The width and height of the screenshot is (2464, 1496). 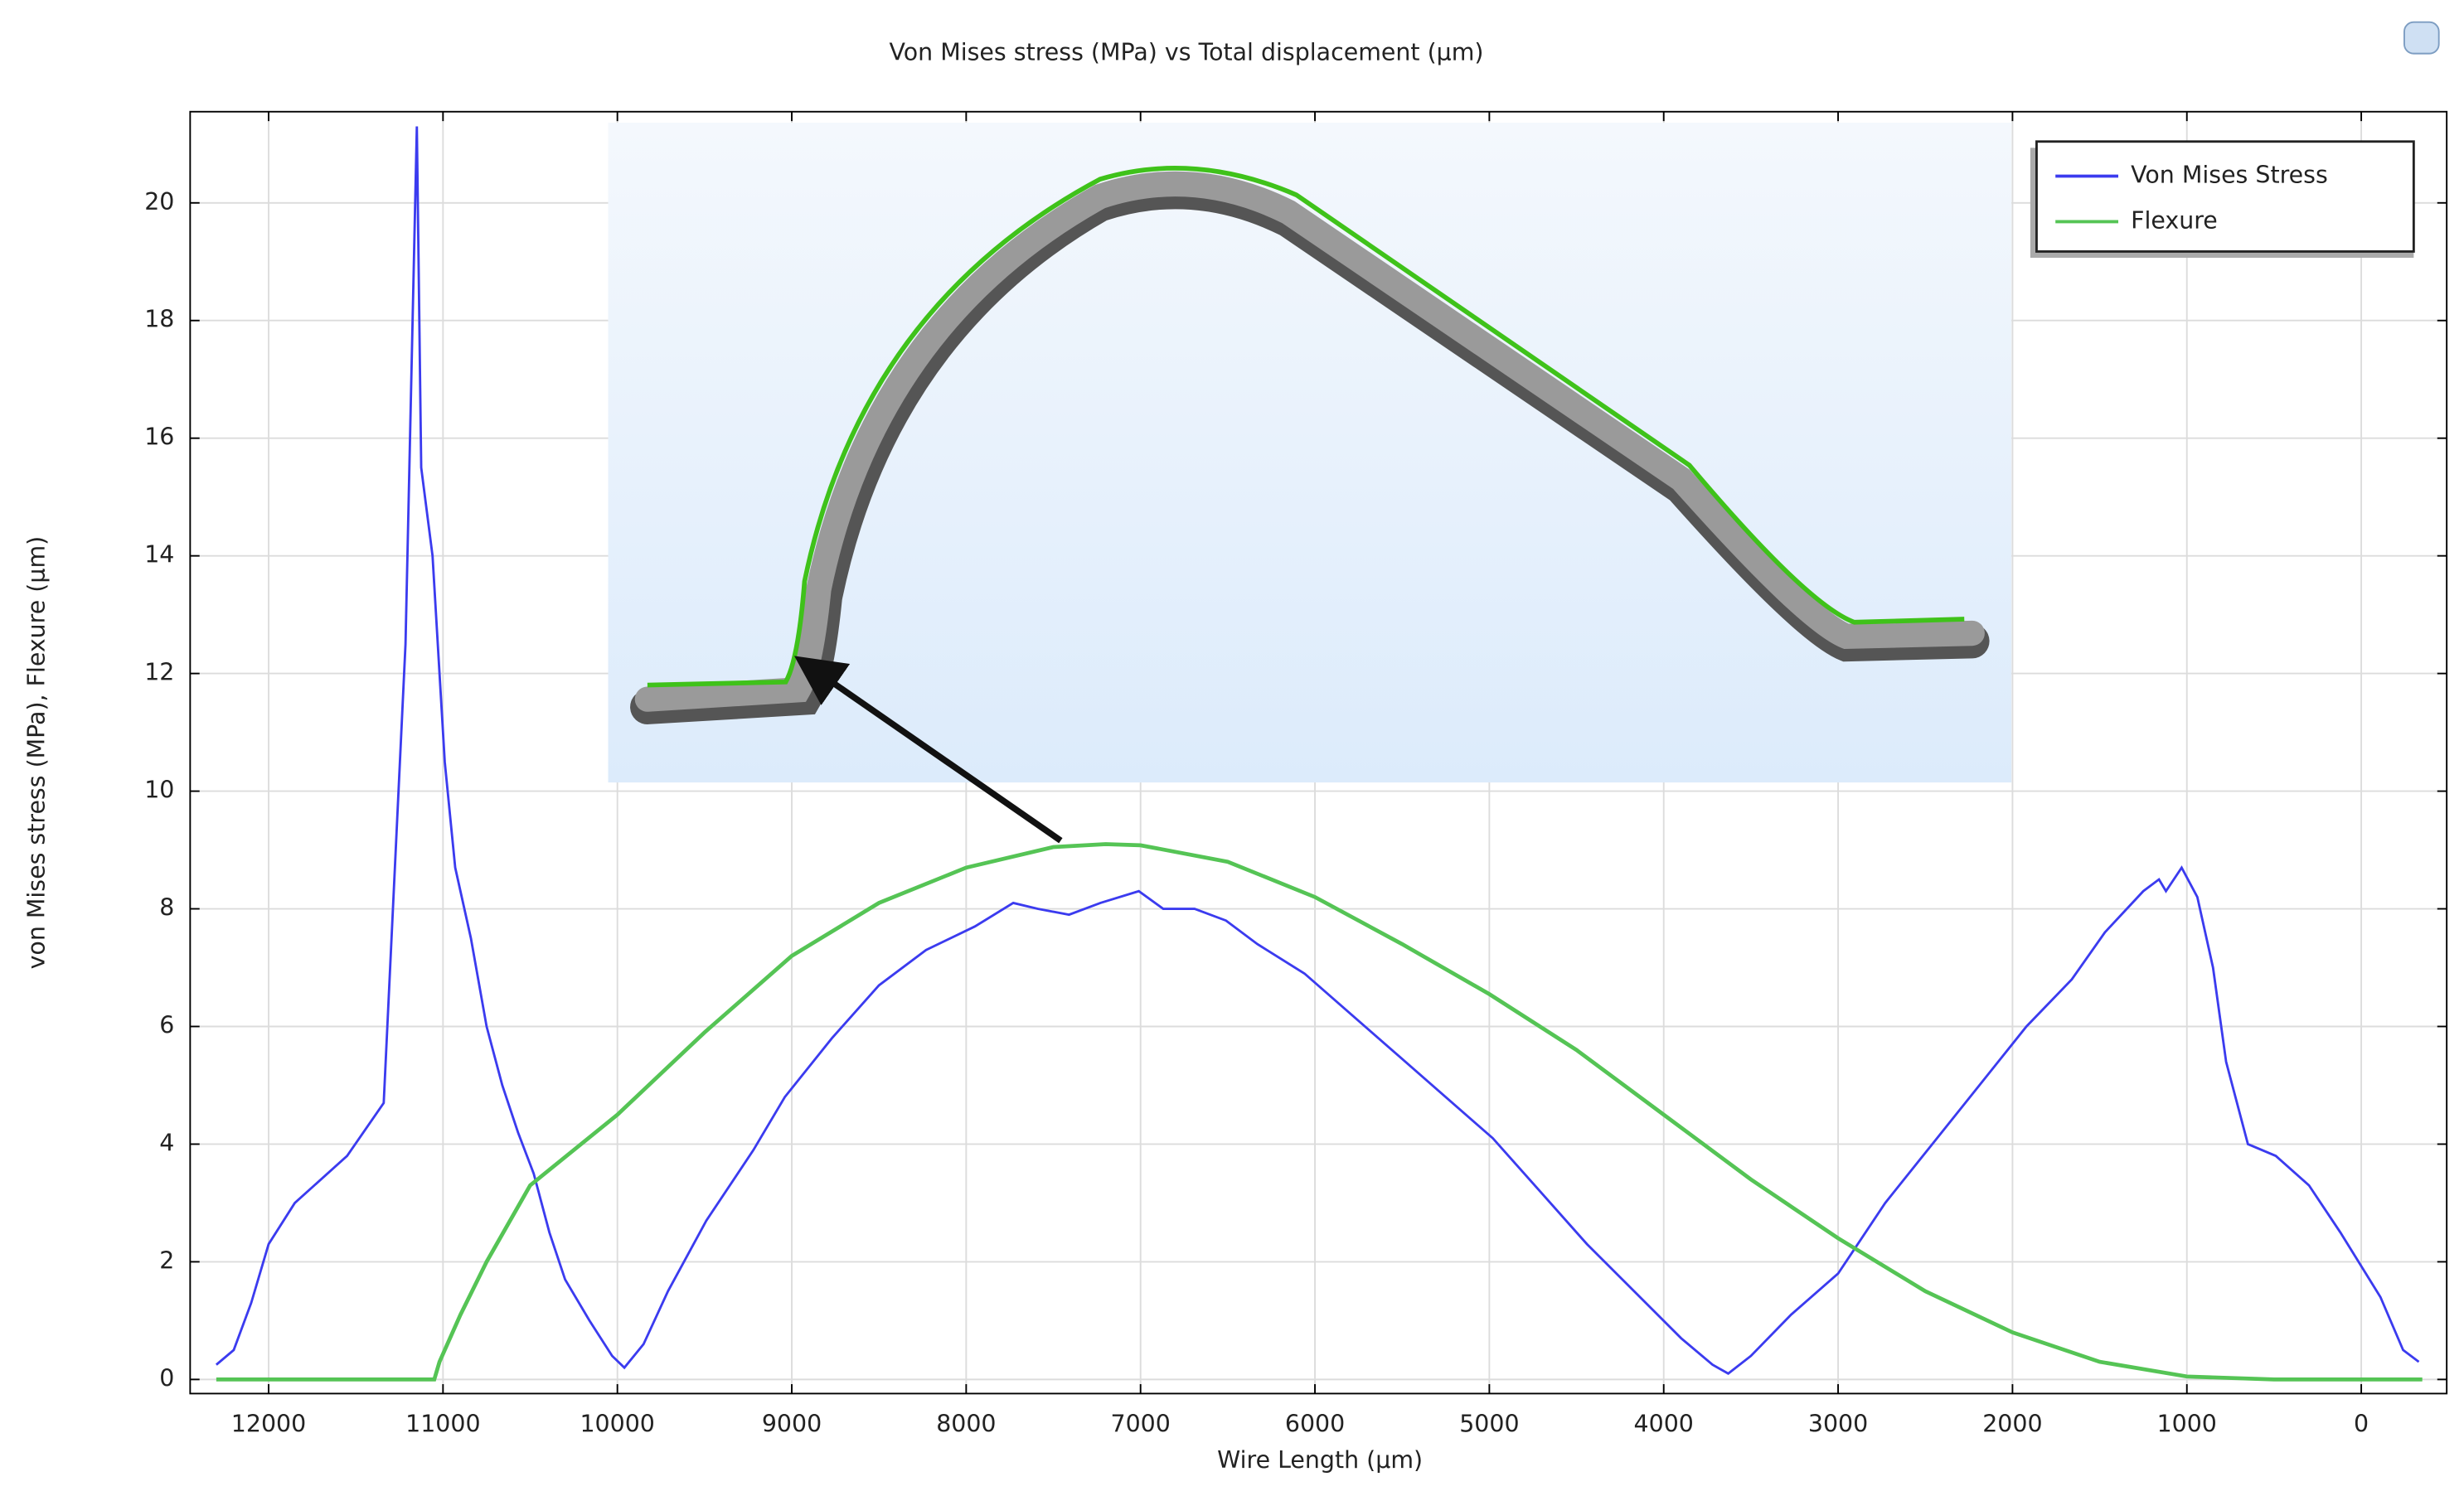 I want to click on x-tick-label: 2000, so click(x=2012, y=1423).